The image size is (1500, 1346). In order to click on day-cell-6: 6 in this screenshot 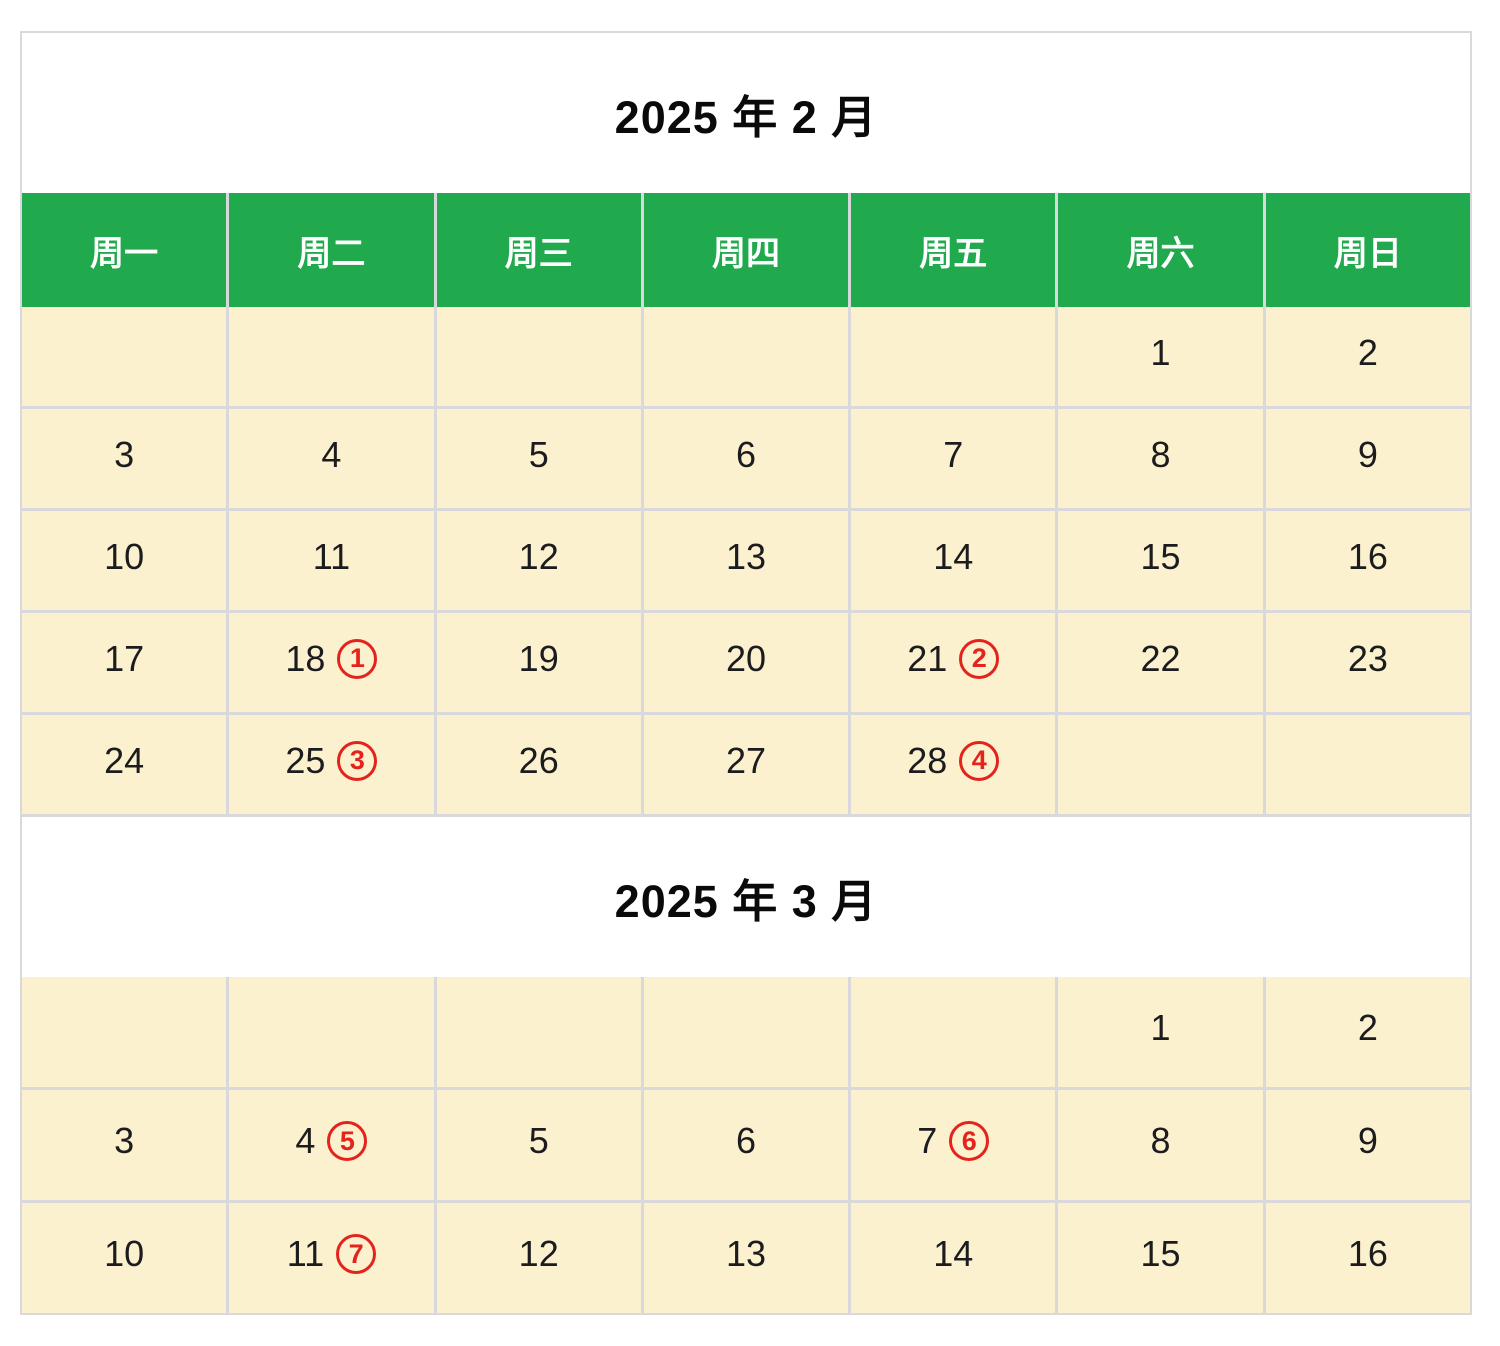, I will do `click(746, 1145)`.